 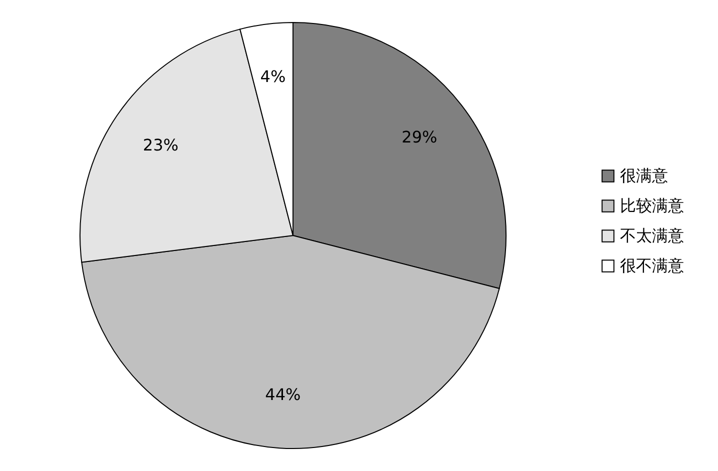 What do you see at coordinates (652, 235) in the screenshot?
I see `legend-label: 不太满意` at bounding box center [652, 235].